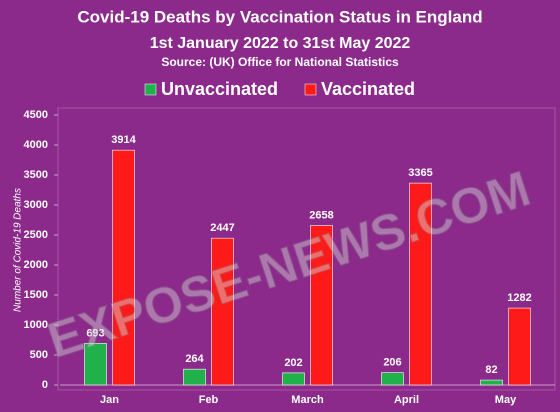  I want to click on y-axis-label: Number of Covid-19 Deaths, so click(18, 250).